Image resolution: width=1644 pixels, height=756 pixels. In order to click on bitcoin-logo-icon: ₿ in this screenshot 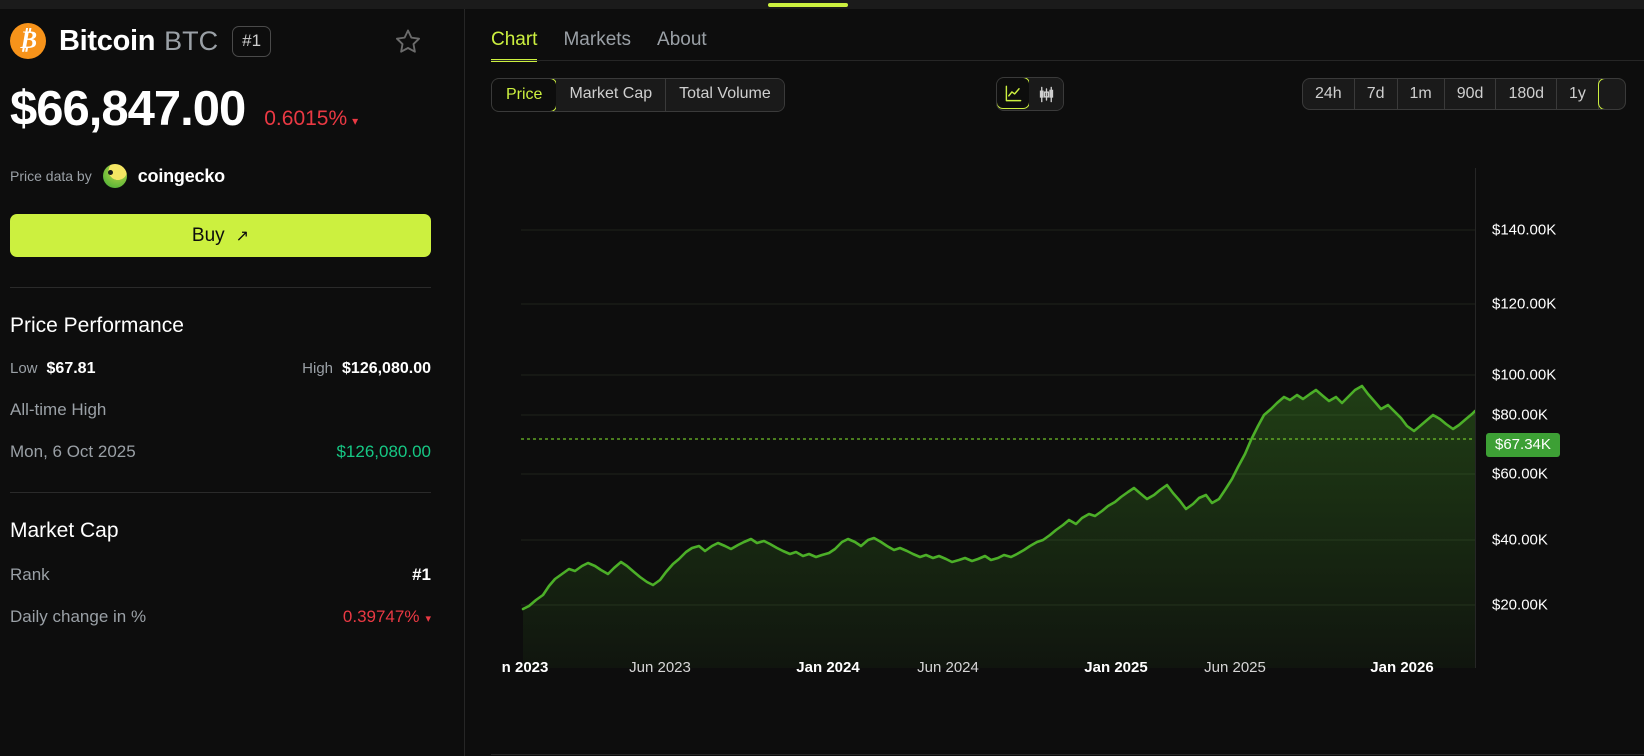, I will do `click(28, 41)`.